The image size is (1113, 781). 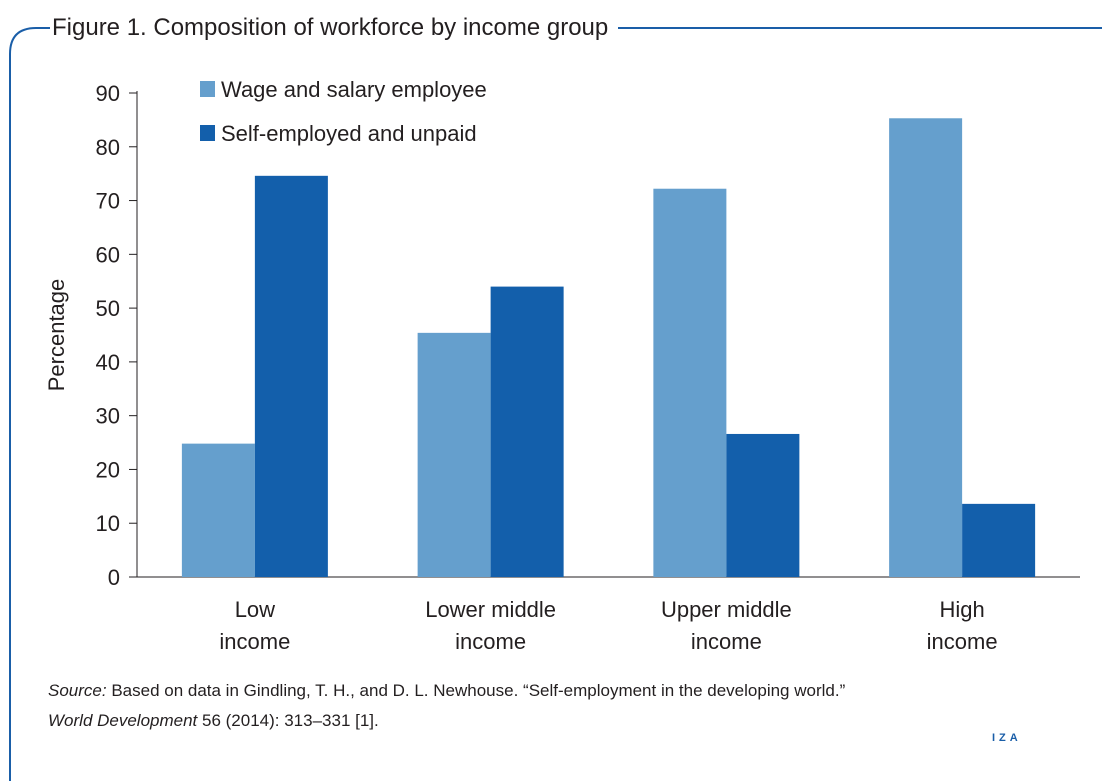 I want to click on legend-label: Self-employed and unpaid, so click(x=349, y=133).